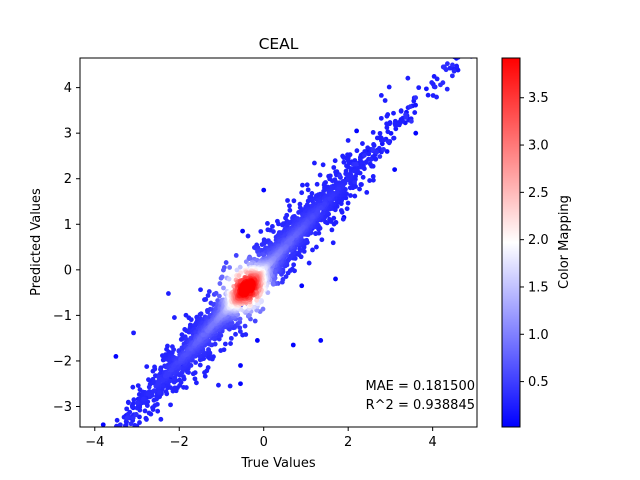 This screenshot has height=480, width=640. What do you see at coordinates (538, 287) in the screenshot?
I see `colorbar-tick-label: 1.5` at bounding box center [538, 287].